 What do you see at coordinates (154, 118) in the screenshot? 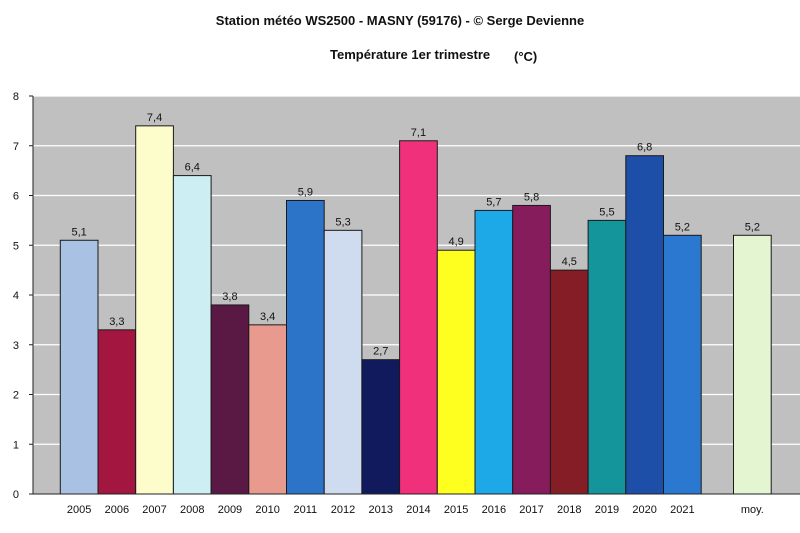
I see `data-label: 7,4` at bounding box center [154, 118].